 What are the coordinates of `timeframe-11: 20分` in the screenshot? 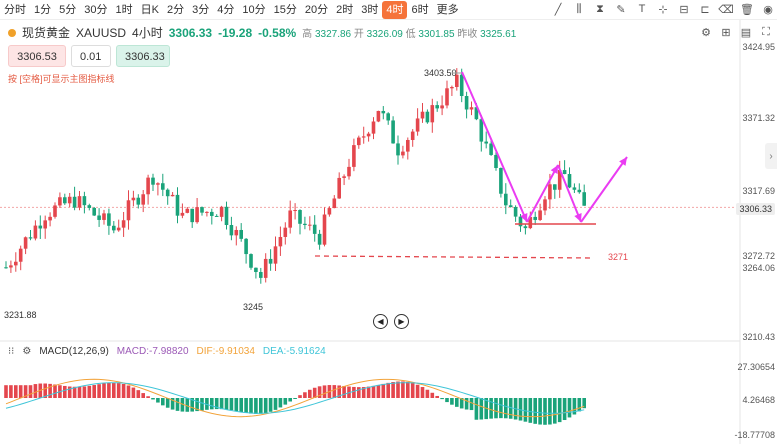 It's located at (316, 9).